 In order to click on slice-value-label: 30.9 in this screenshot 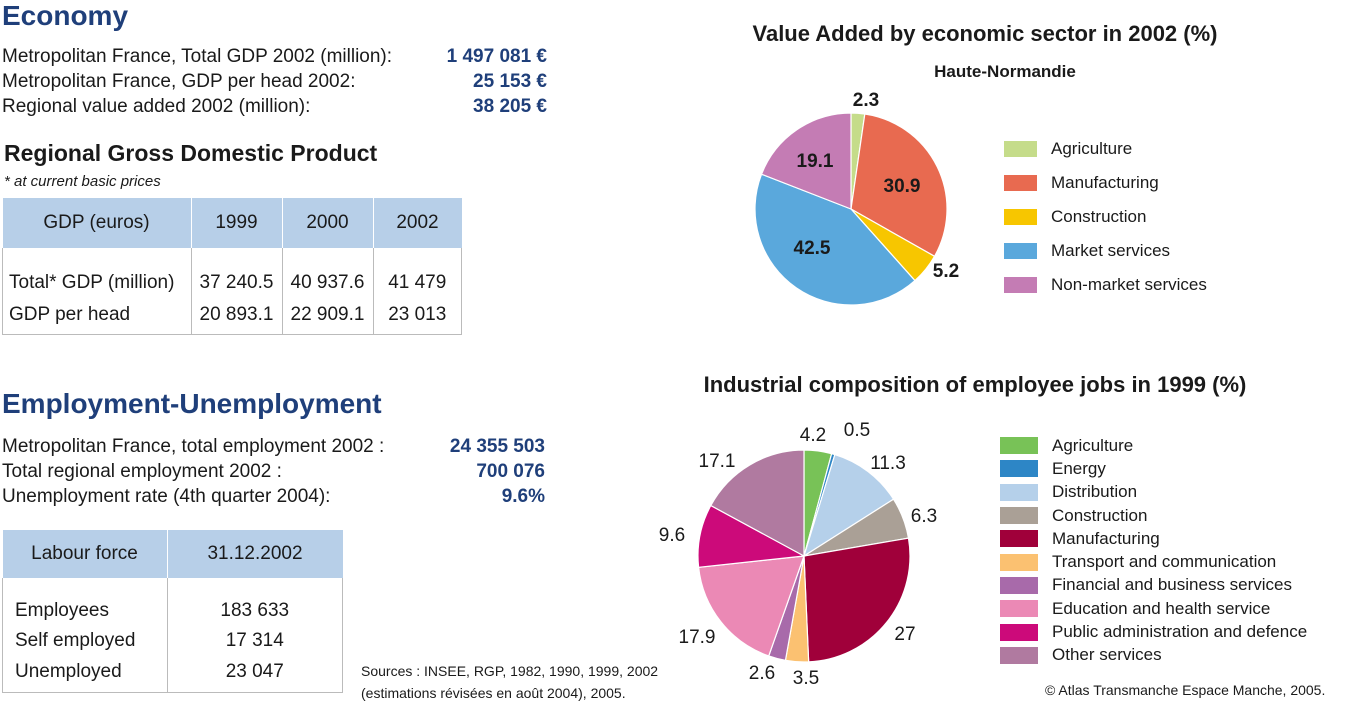, I will do `click(902, 186)`.